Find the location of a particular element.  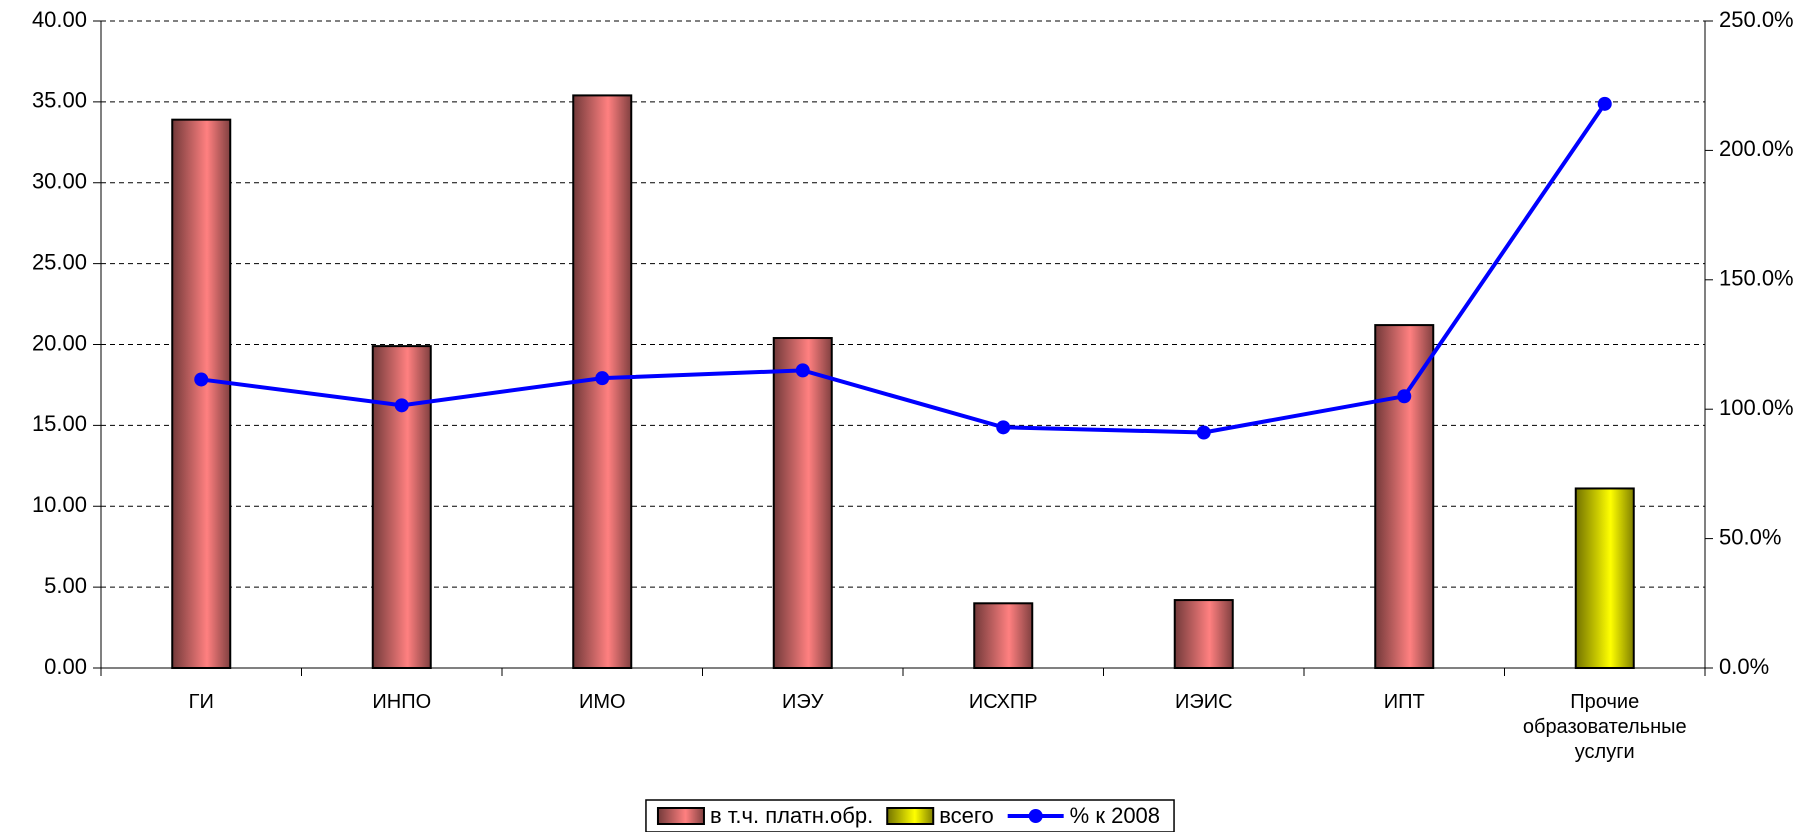

y2-tick-label: 100.0% is located at coordinates (1756, 407).